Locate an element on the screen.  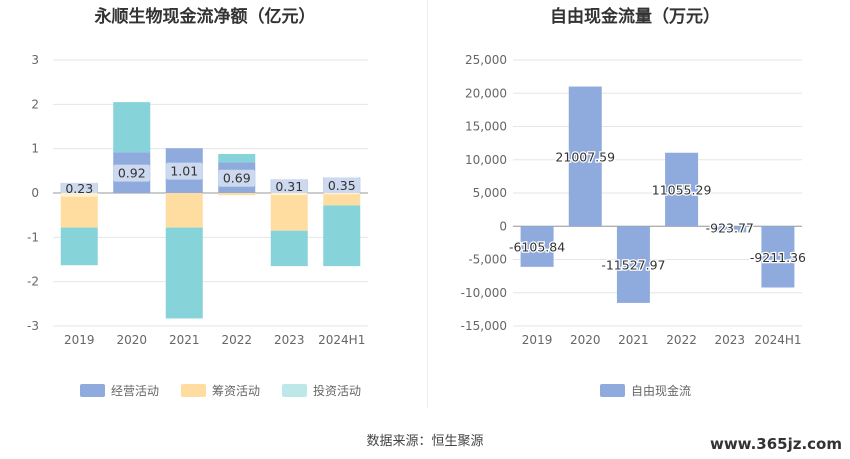
legend-swatch-operating is located at coordinates (92, 390).